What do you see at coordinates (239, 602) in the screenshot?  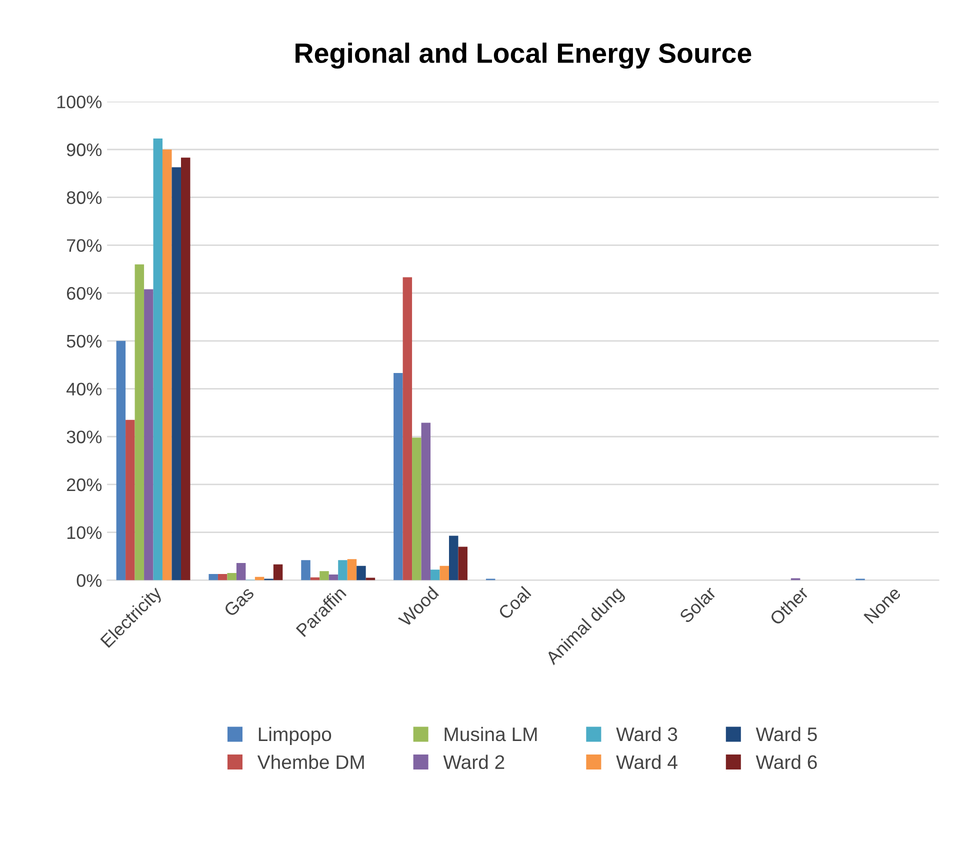 I see `x-tick-label: Gas` at bounding box center [239, 602].